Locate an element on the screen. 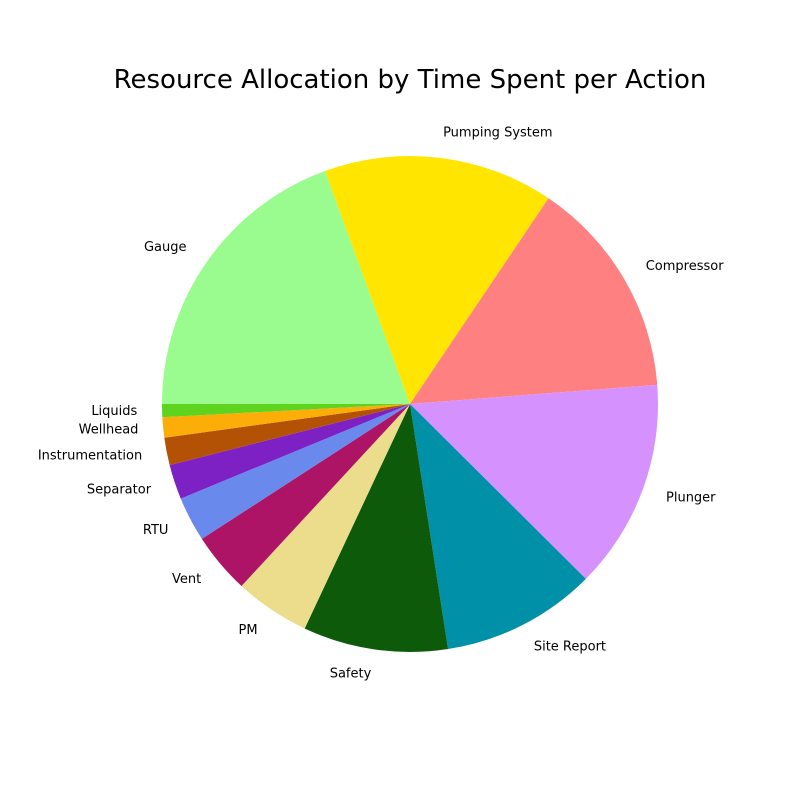  pie-label-pumping-system: Pumping System is located at coordinates (497, 133).